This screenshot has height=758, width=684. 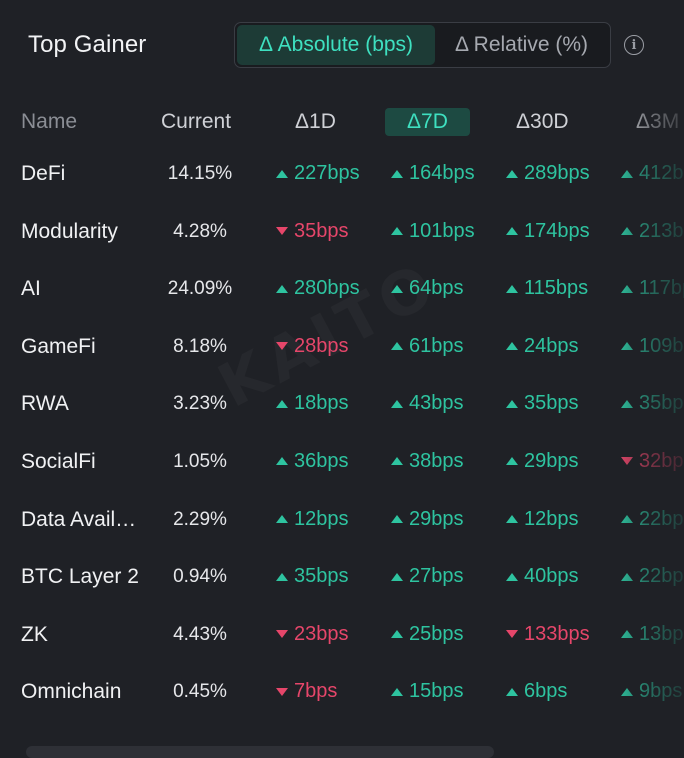 I want to click on toggle-relative-percent: Δ Relative (%), so click(x=521, y=44).